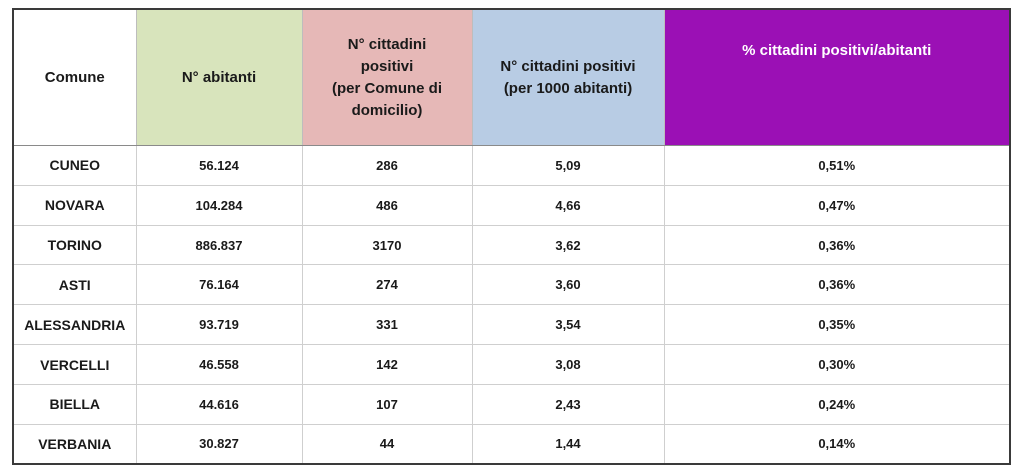  What do you see at coordinates (836, 404) in the screenshot?
I see `cell-percentuale: 0,24%` at bounding box center [836, 404].